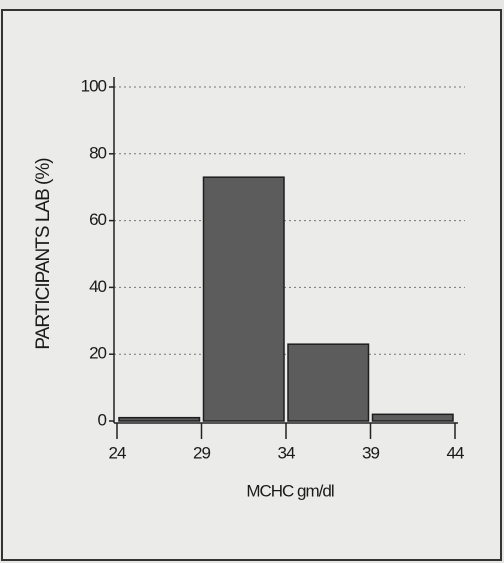 The image size is (504, 563). Describe the element at coordinates (290, 490) in the screenshot. I see `x-axis-label: MCHC gm/dl` at that location.